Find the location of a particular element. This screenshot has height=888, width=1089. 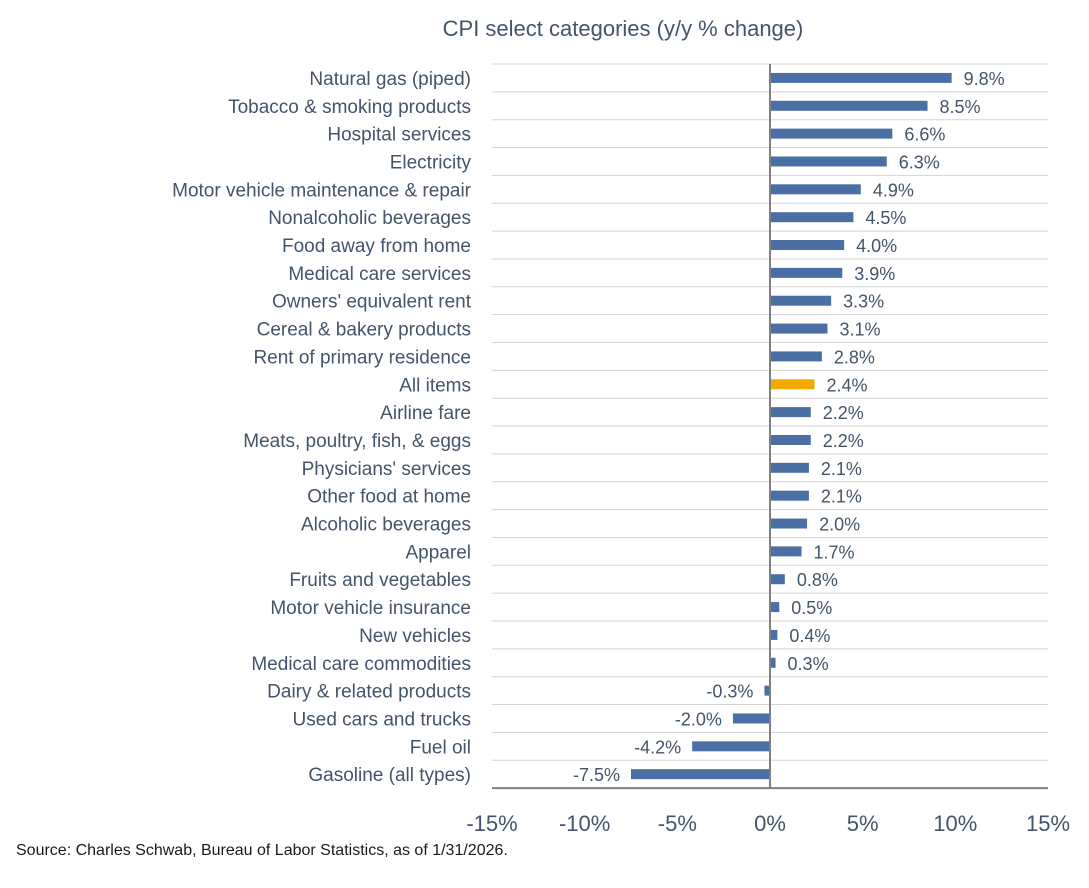

value-label: 0.4% is located at coordinates (809, 636).